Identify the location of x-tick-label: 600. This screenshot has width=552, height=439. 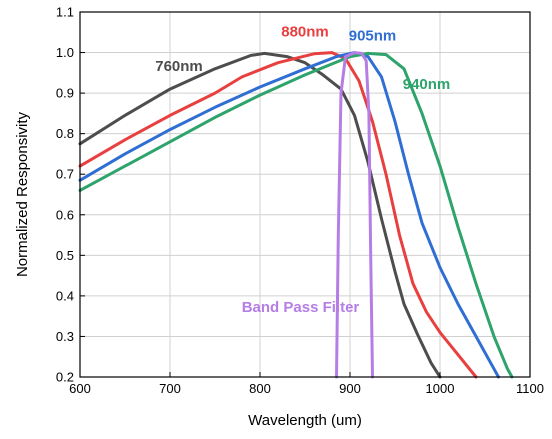
(80, 388).